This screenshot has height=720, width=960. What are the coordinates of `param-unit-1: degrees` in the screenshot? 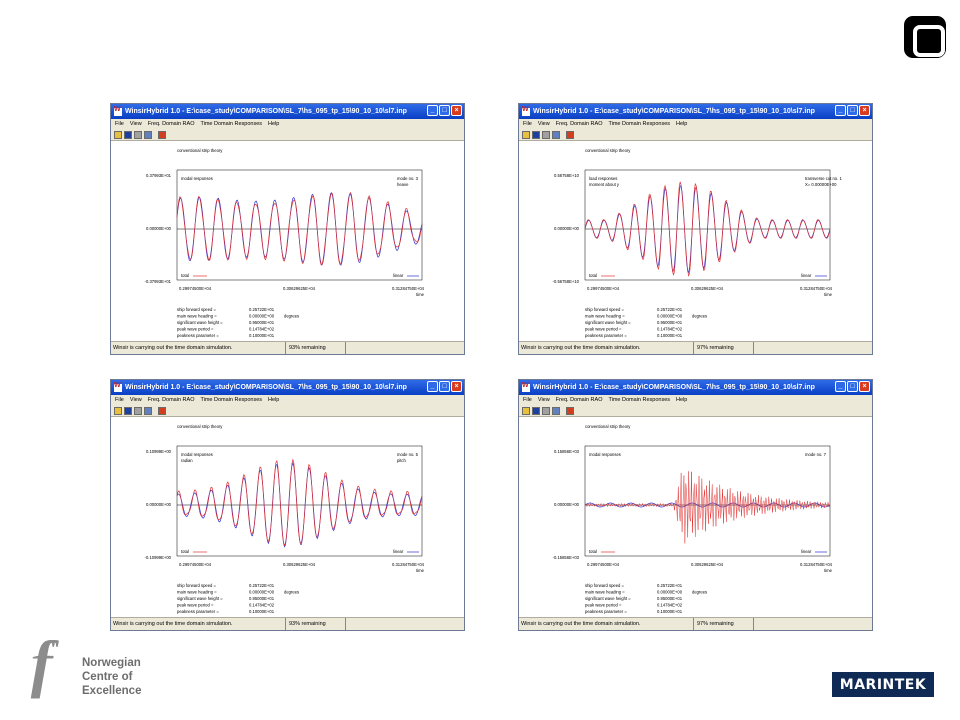 It's located at (699, 316).